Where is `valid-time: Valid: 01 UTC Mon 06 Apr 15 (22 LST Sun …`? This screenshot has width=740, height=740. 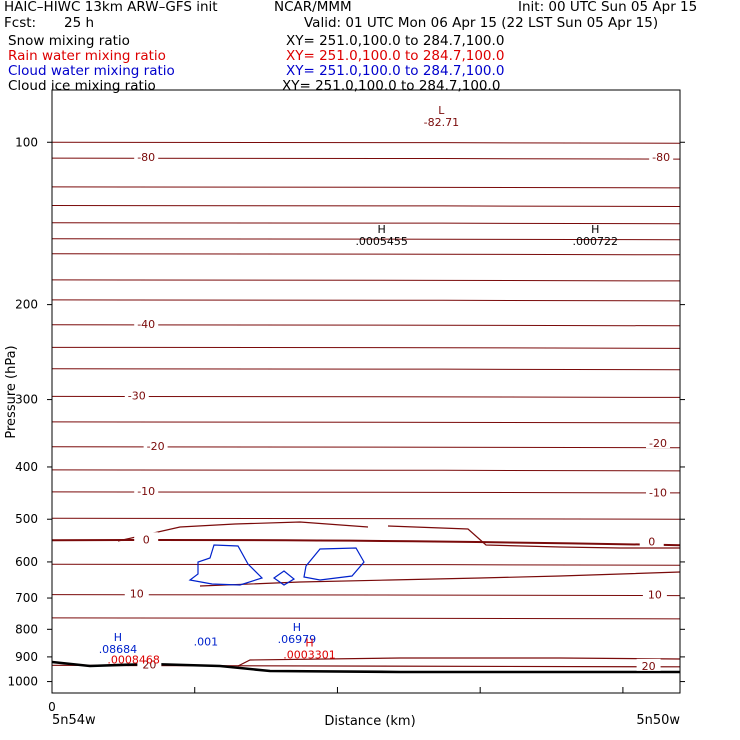
valid-time: Valid: 01 UTC Mon 06 Apr 15 (22 LST Sun … is located at coordinates (481, 23).